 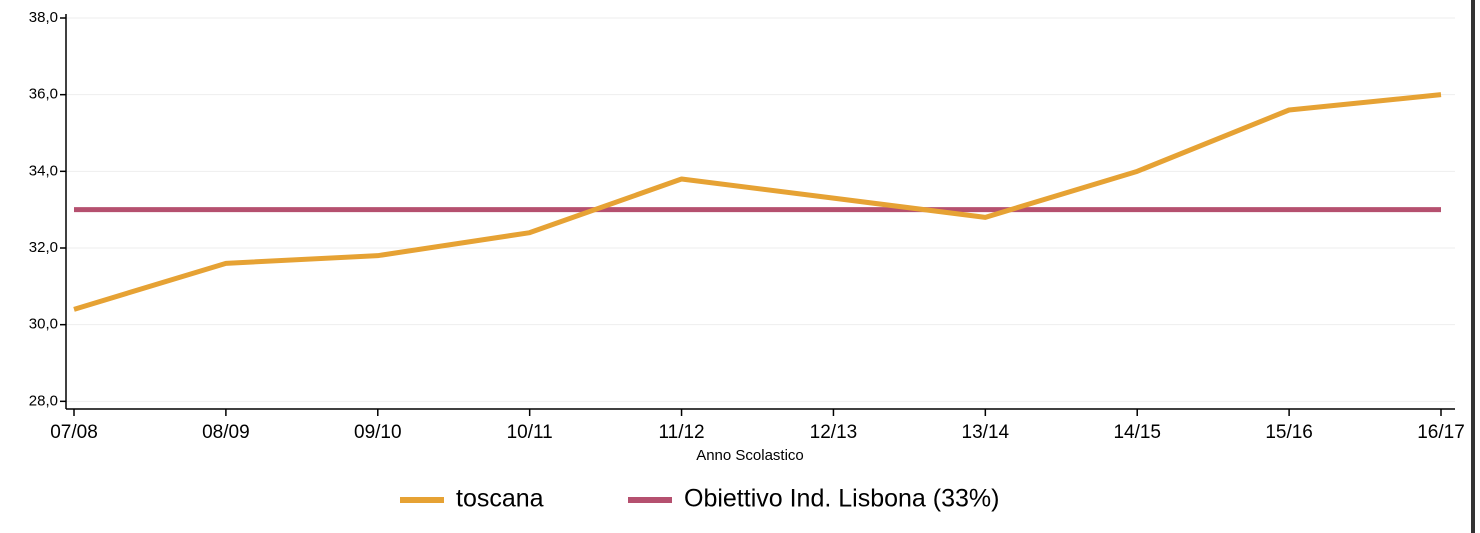 I want to click on y-tick-label: 36,0, so click(x=43, y=94).